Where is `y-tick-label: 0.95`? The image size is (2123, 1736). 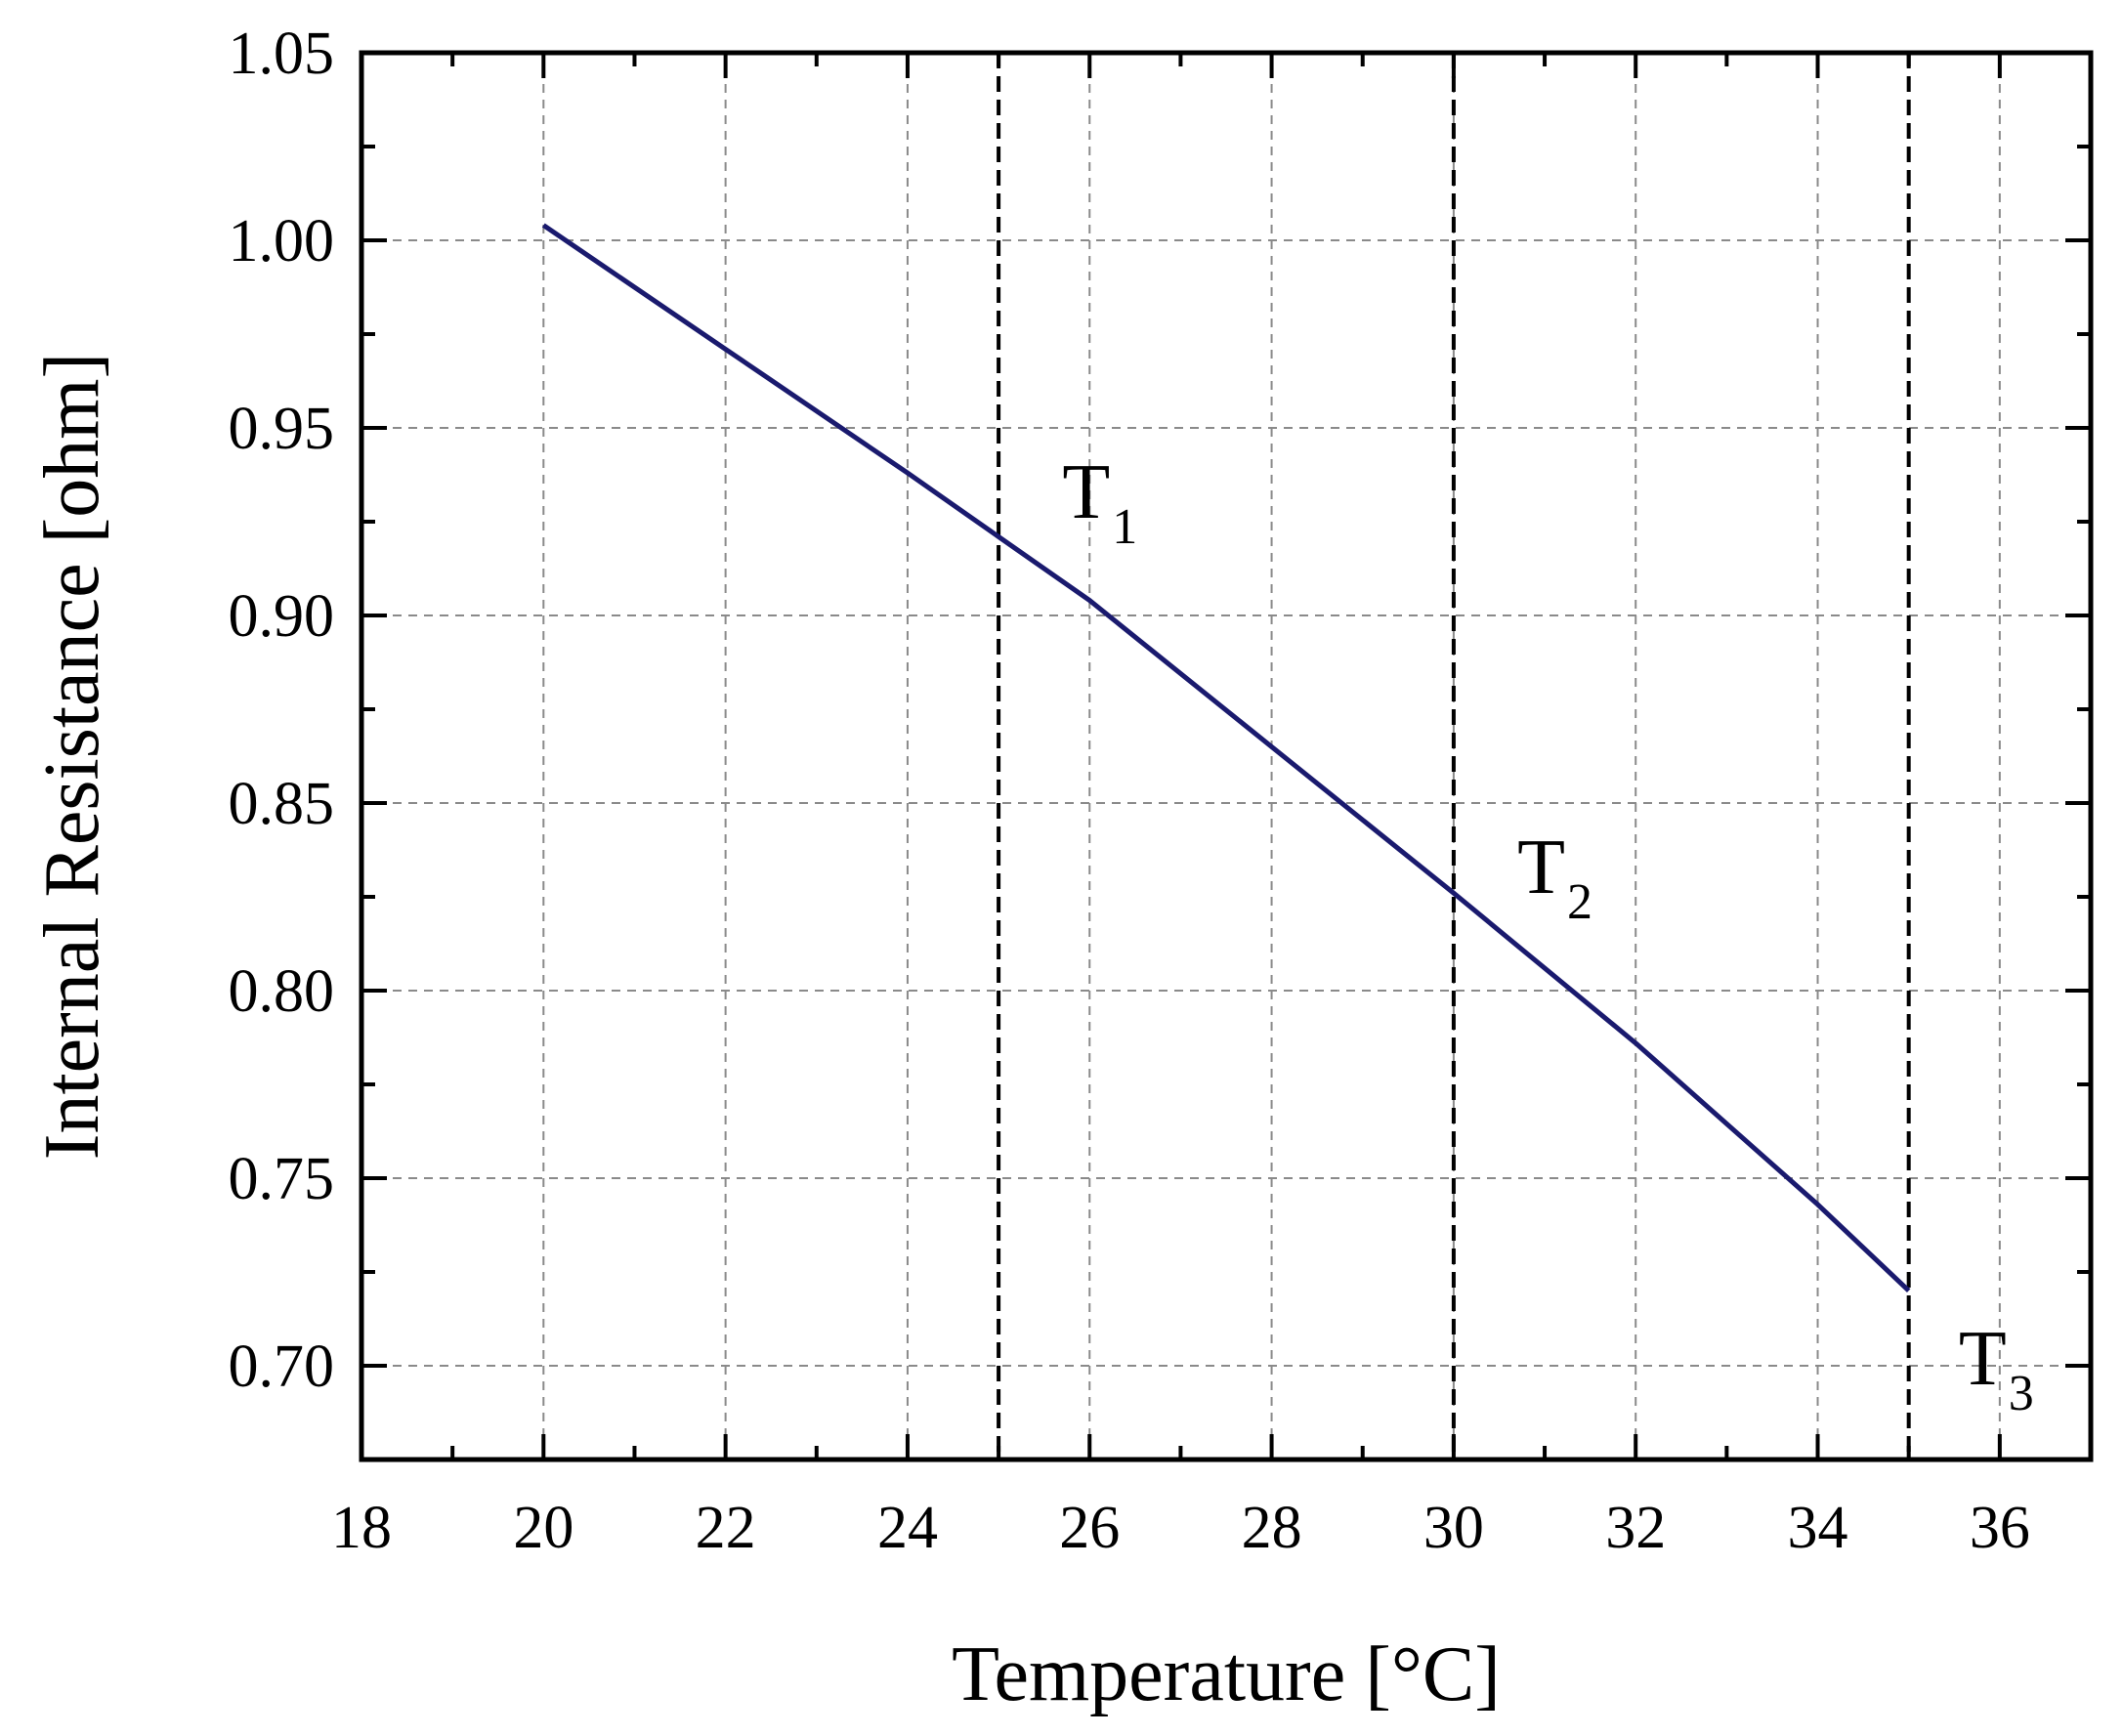
y-tick-label: 0.95 is located at coordinates (282, 429).